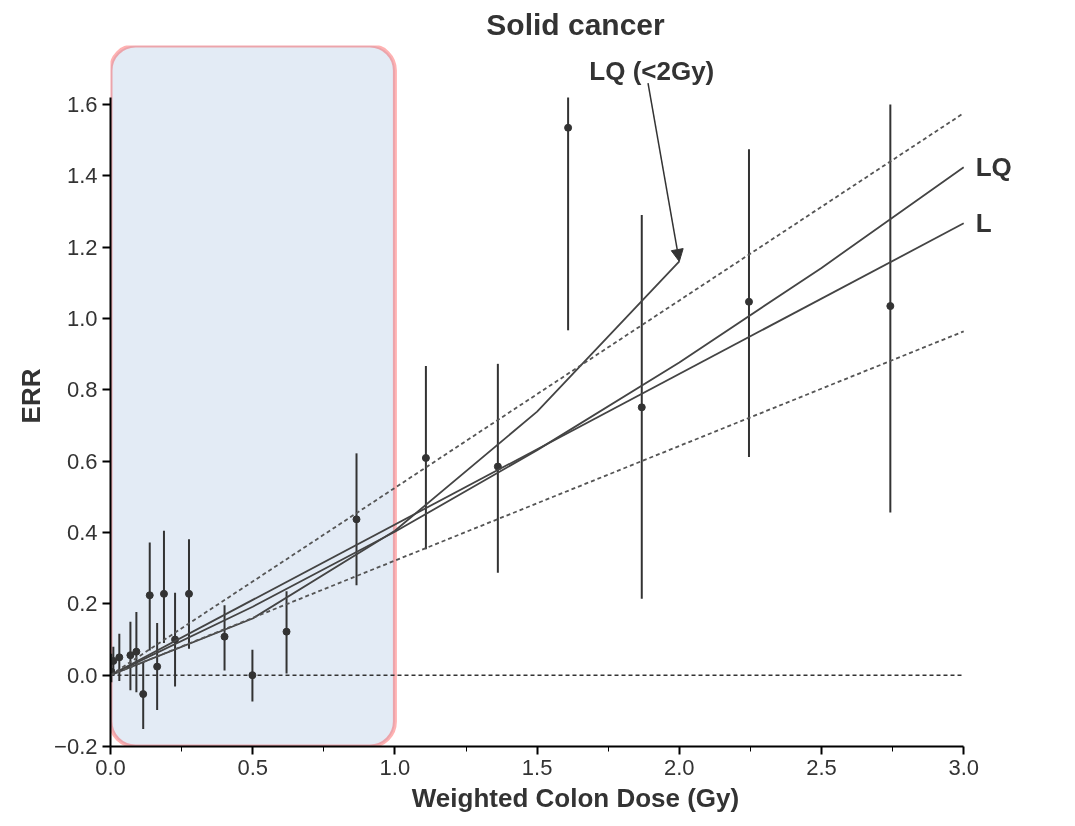 This screenshot has height=826, width=1075. I want to click on y-tick-label: 0.8, so click(82, 390).